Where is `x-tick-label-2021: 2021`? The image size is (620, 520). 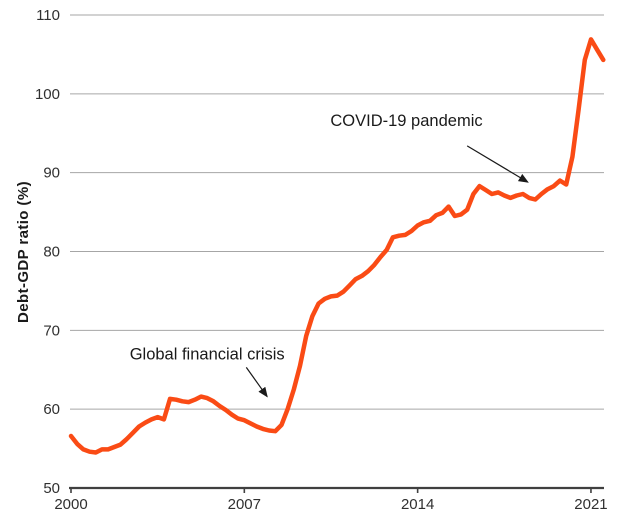
x-tick-label-2021: 2021 is located at coordinates (590, 504).